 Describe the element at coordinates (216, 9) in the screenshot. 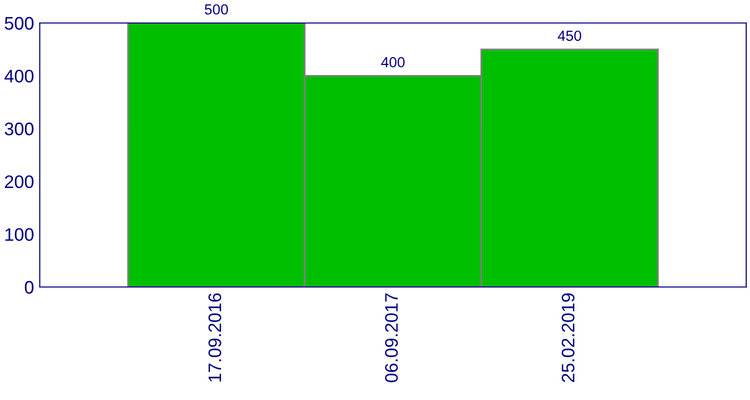

I see `data-label: 500` at that location.